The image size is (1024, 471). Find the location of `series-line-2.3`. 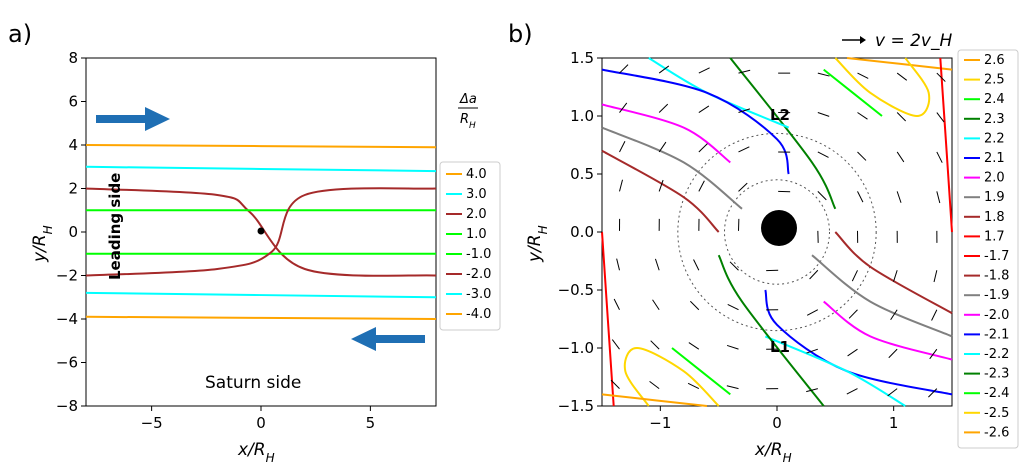

series-line-2.3 is located at coordinates (783, 133).